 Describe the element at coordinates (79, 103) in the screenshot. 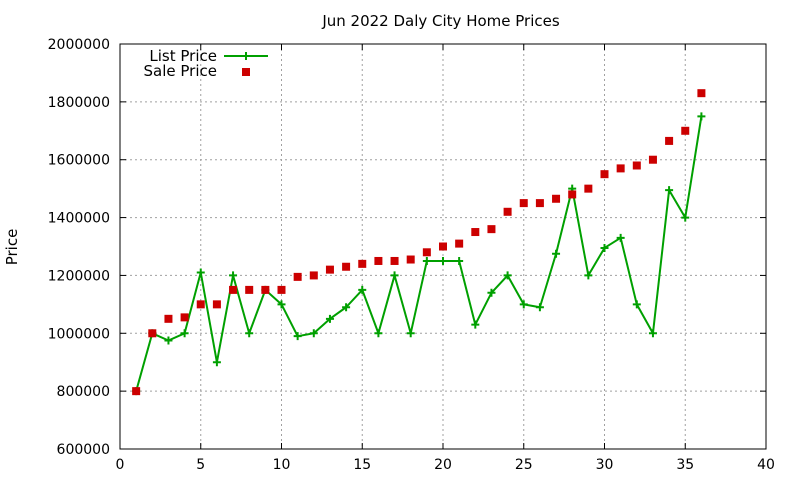

I see `y-tick-label: 1800000` at that location.